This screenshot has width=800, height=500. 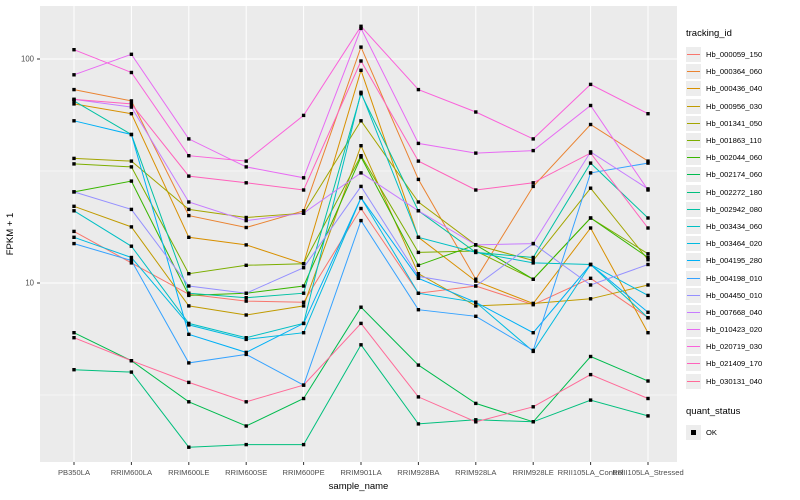 What do you see at coordinates (709, 33) in the screenshot?
I see `legend-title-tracking-id: tracking_id` at bounding box center [709, 33].